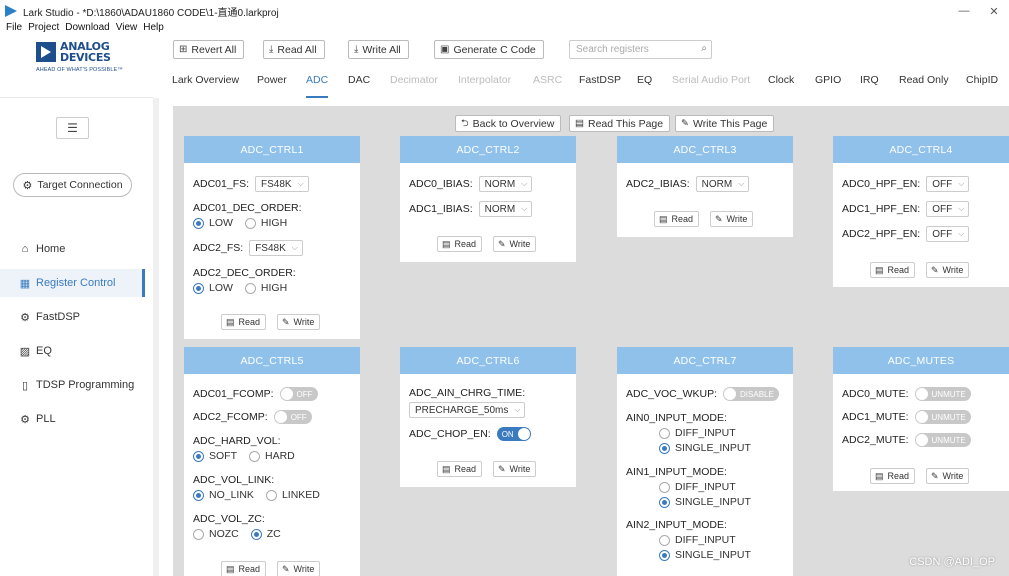  I want to click on revert-all-button: ⊞ Revert All, so click(209, 49).